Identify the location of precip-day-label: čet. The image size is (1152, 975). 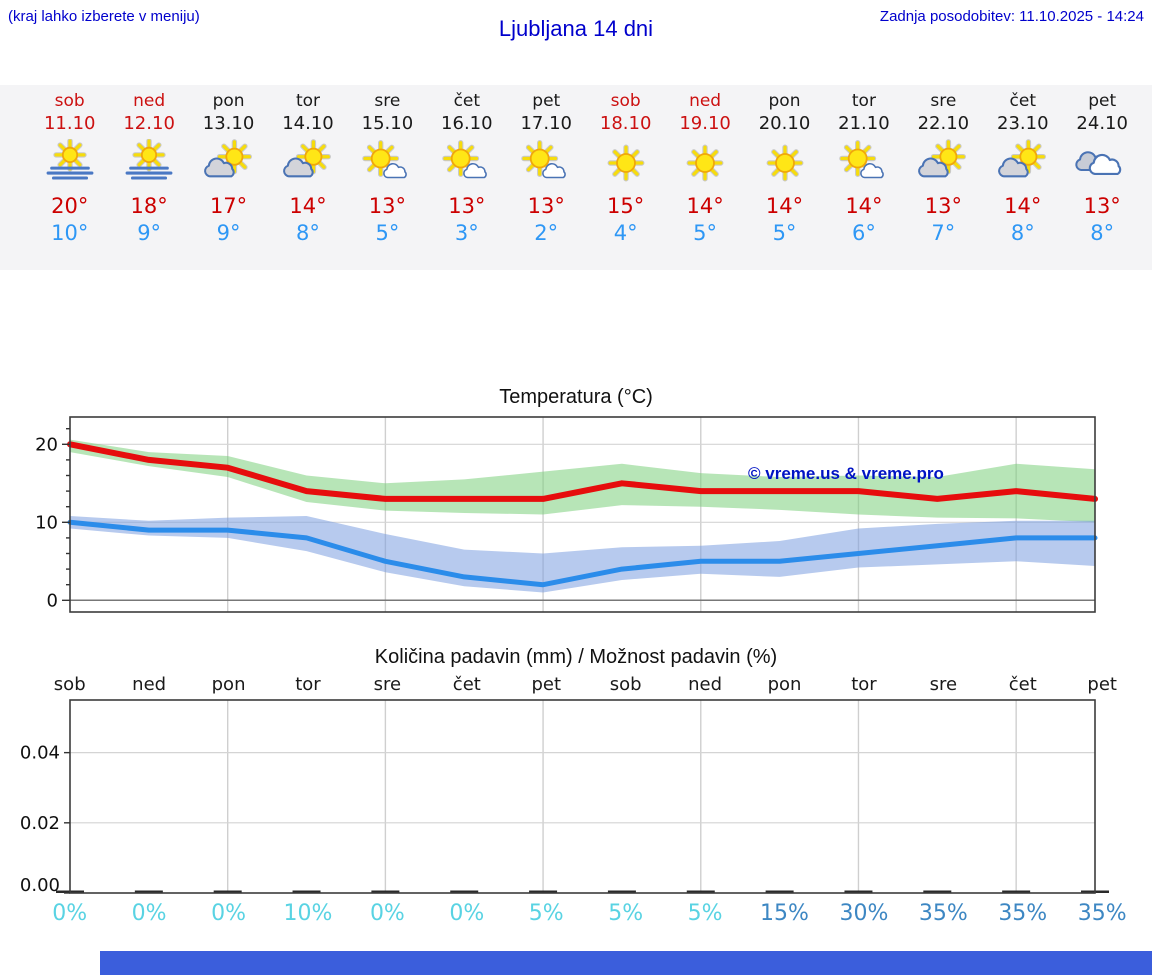
(466, 684).